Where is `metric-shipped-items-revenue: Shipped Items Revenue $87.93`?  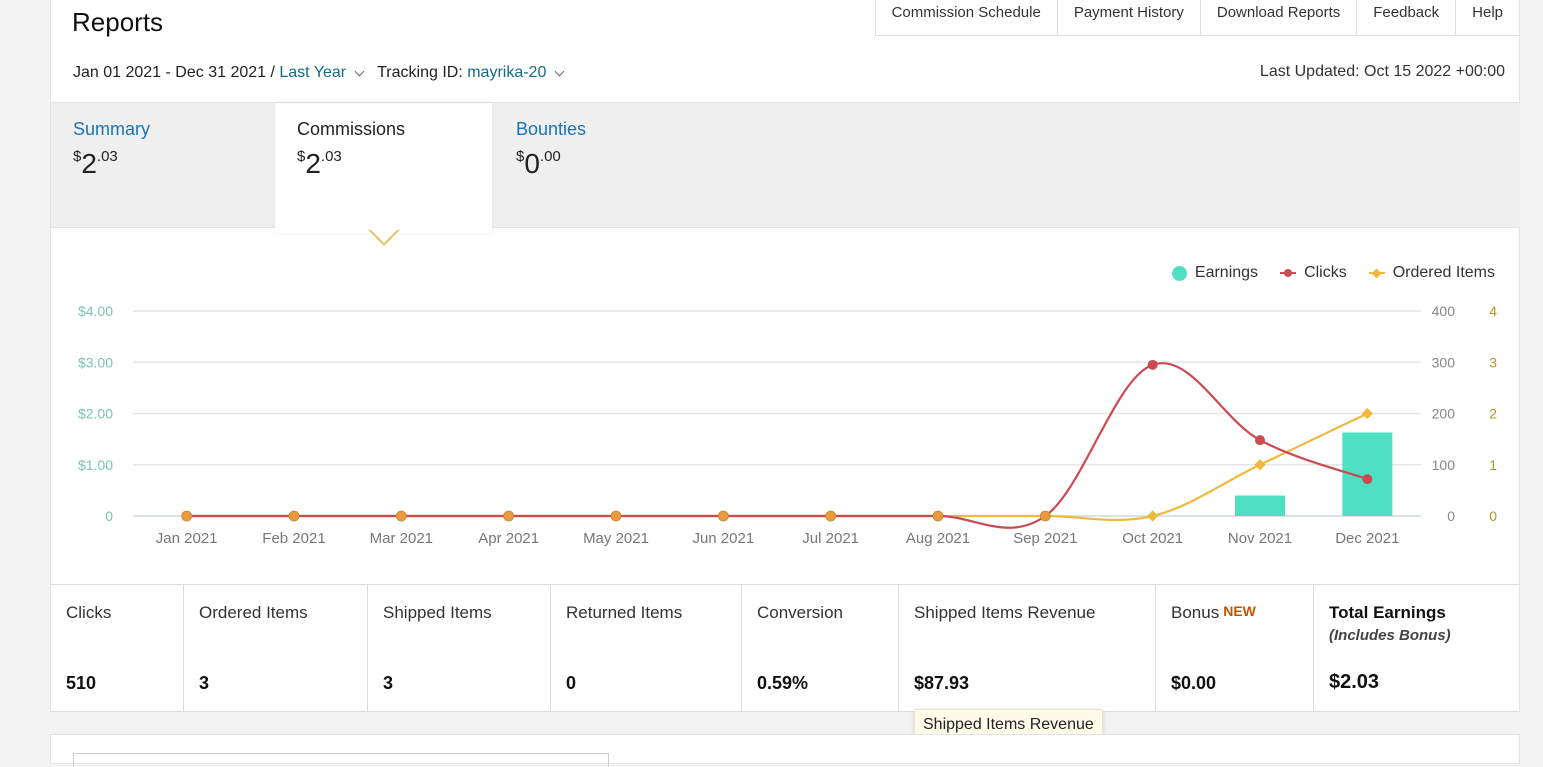
metric-shipped-items-revenue: Shipped Items Revenue $87.93 is located at coordinates (1027, 648).